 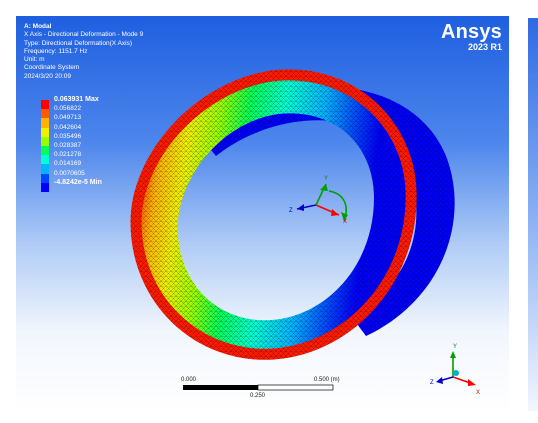 What do you see at coordinates (69, 173) in the screenshot?
I see `legend-value-label: 0.0070605` at bounding box center [69, 173].